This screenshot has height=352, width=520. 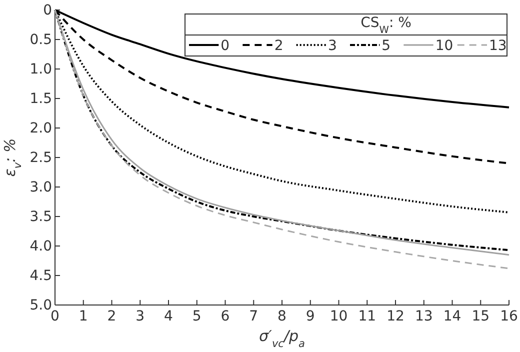 I want to click on x-tick-label: 11, so click(x=367, y=316).